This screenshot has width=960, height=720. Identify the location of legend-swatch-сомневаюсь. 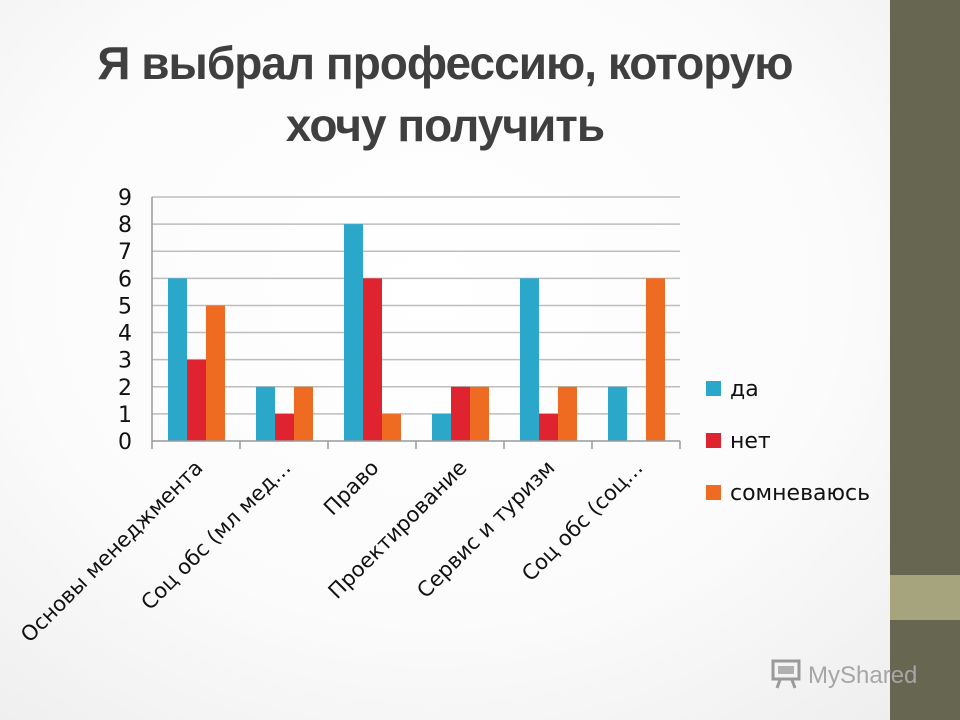
(713, 492).